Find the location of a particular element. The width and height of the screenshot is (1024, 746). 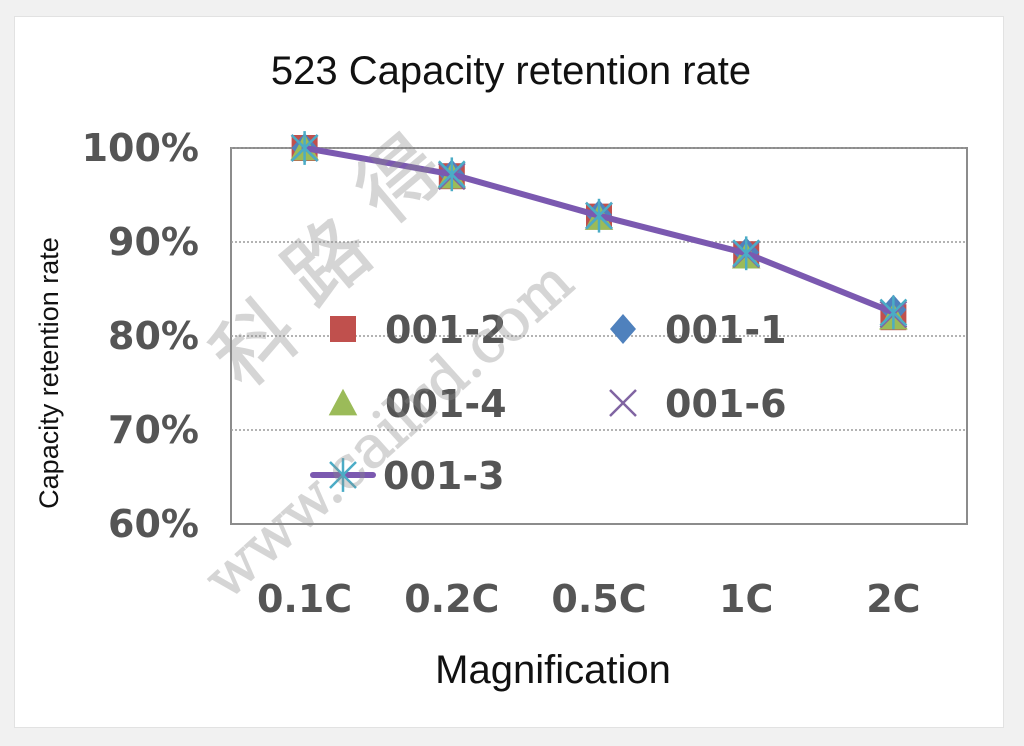

legend: 001-2 001-1 001-4 001-6 001-3 is located at coordinates (548, 403).